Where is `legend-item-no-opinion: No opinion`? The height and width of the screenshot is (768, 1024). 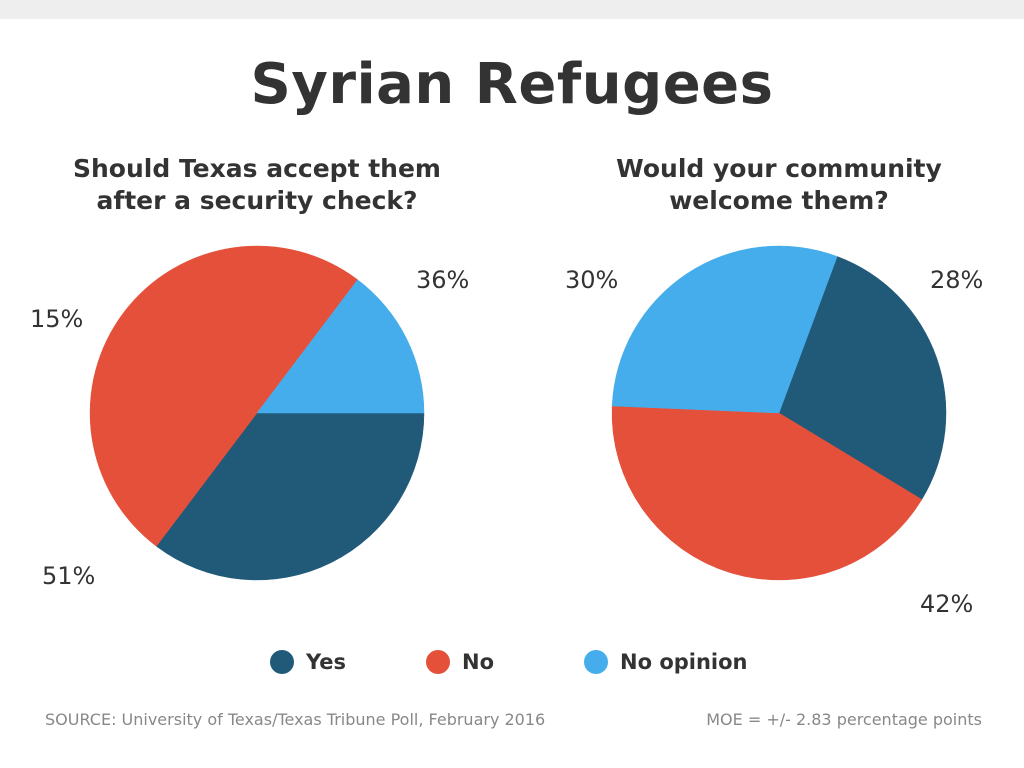
legend-item-no-opinion: No opinion is located at coordinates (669, 662).